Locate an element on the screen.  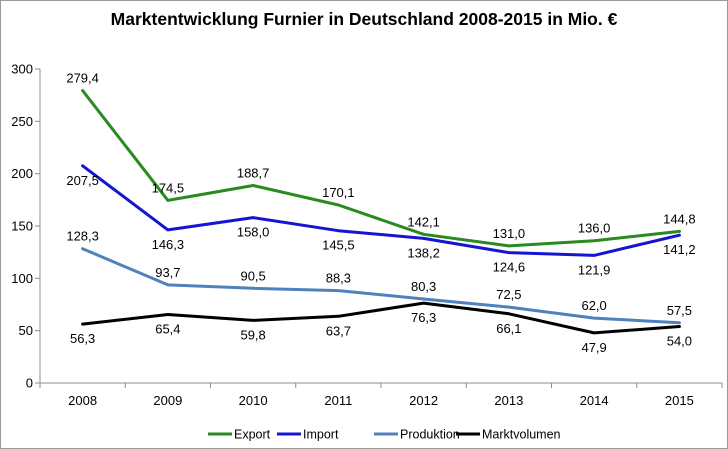
data-label-produktion: 93,7 is located at coordinates (167, 272).